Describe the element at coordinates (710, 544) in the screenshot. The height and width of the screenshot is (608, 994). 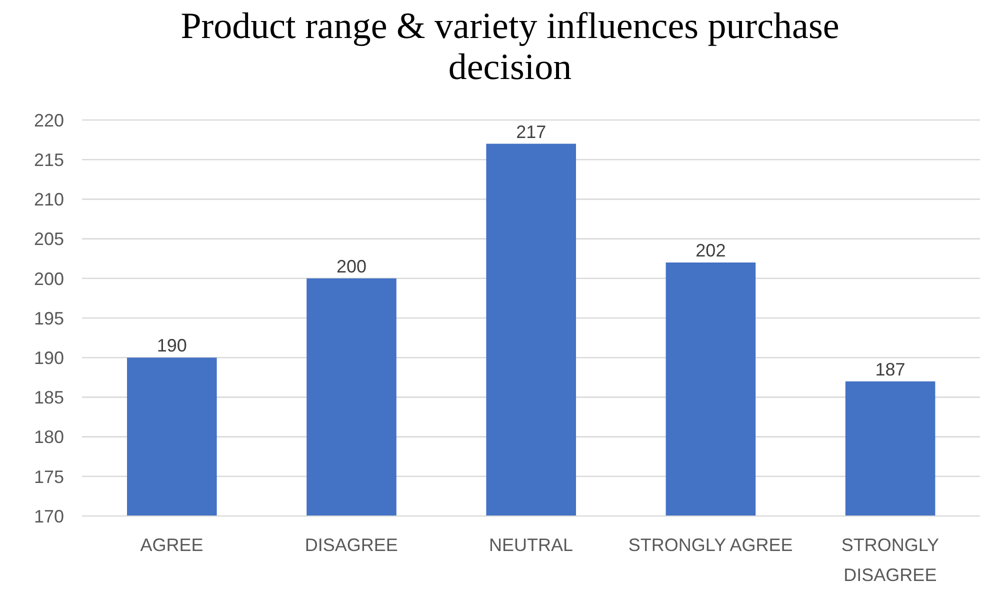
I see `x-tick-label: STRONGLY AGREE` at that location.